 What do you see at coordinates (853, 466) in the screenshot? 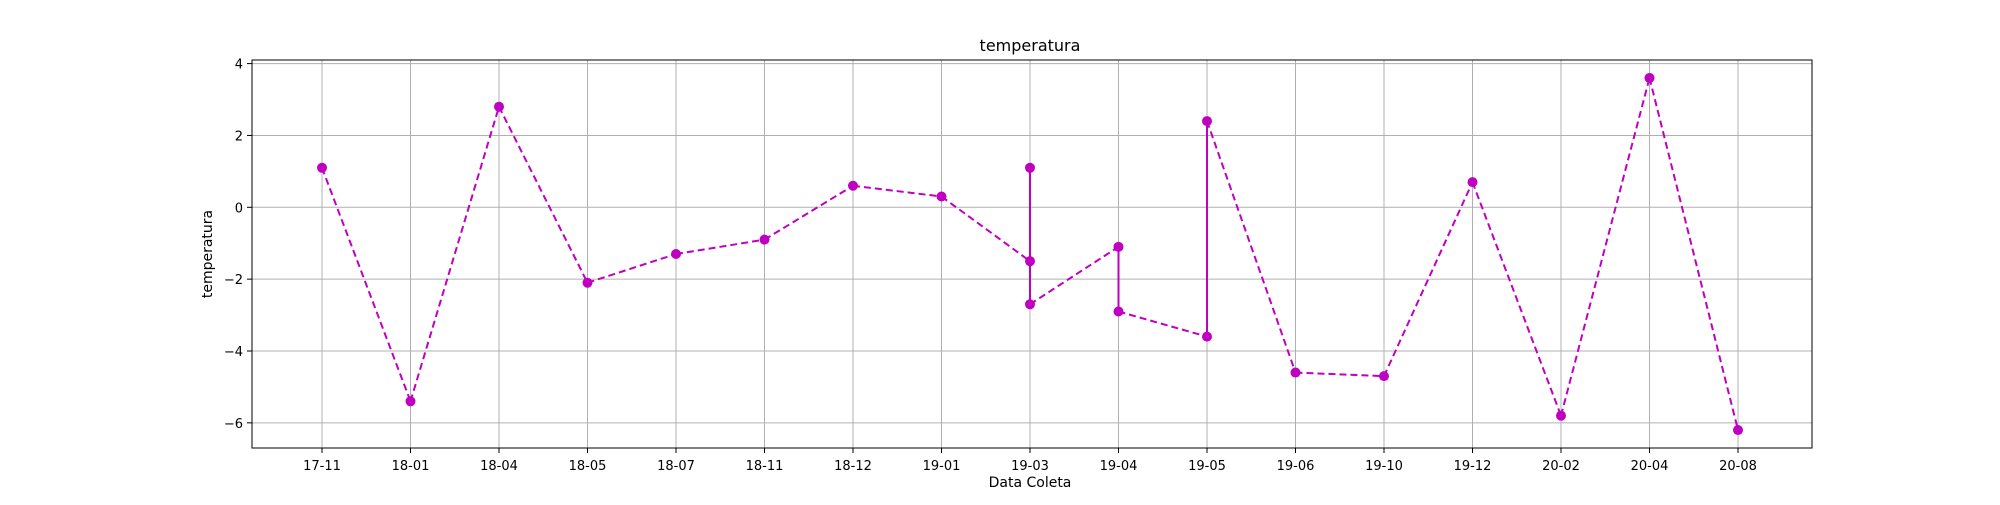
I see `x-tick-label: 18-12` at bounding box center [853, 466].